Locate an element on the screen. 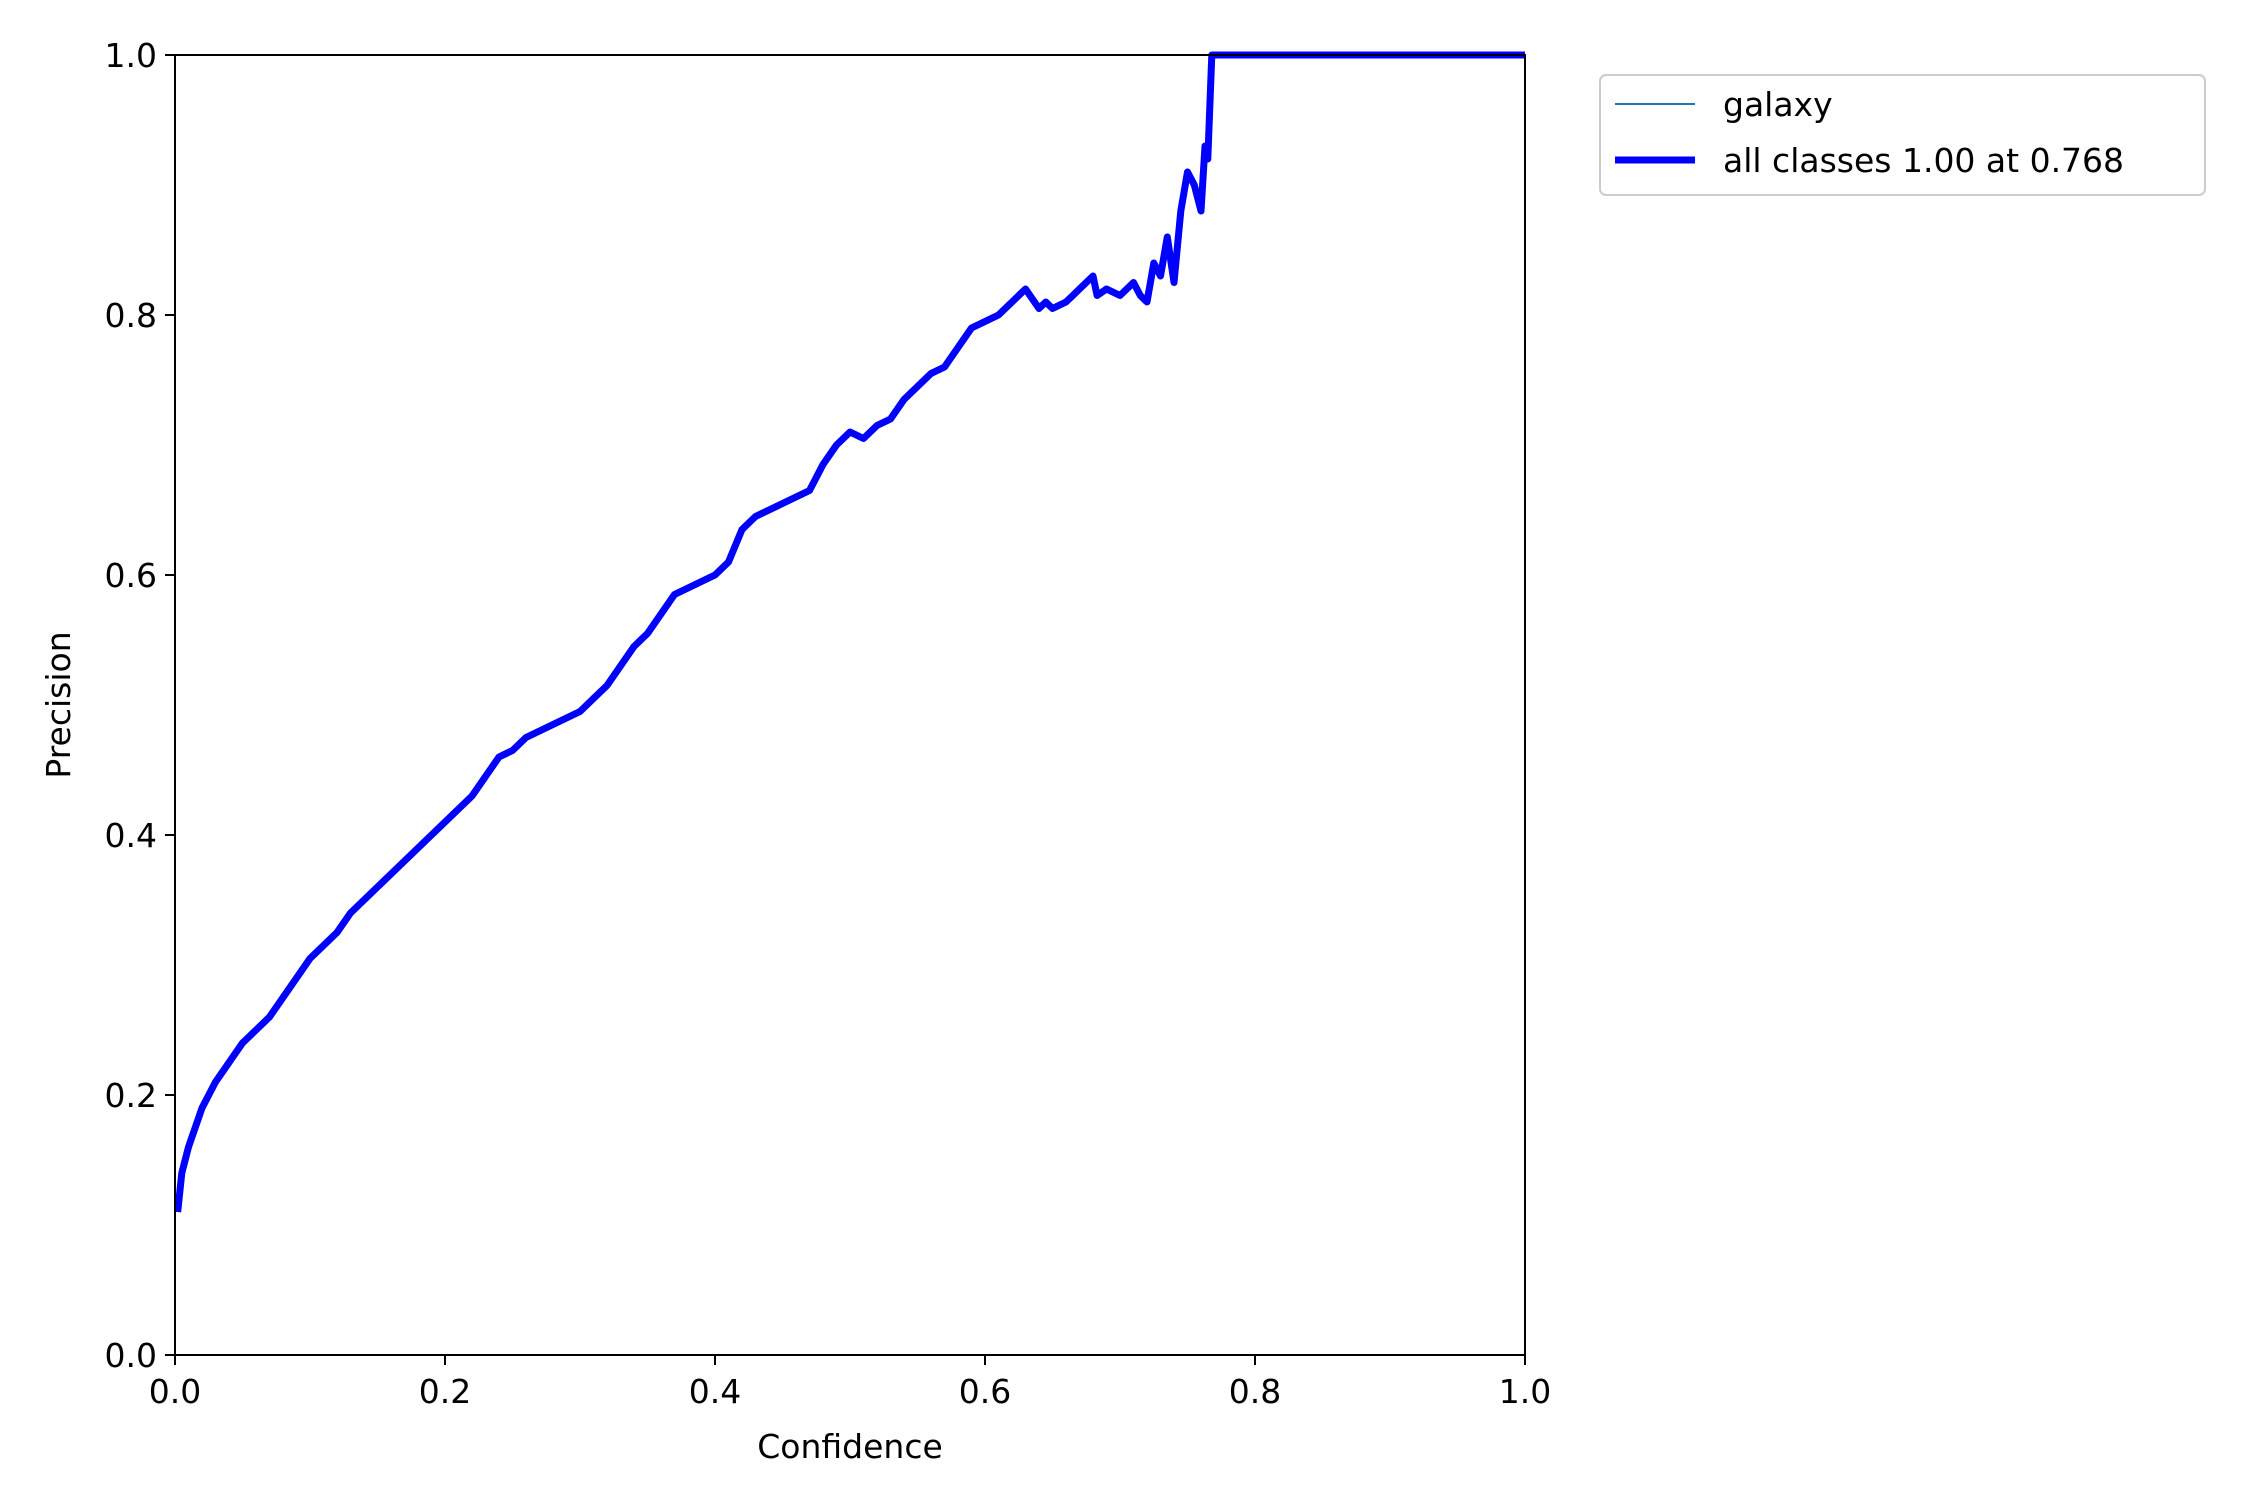 The image size is (2250, 1500). y-tick-label: 0.8 is located at coordinates (131, 315).